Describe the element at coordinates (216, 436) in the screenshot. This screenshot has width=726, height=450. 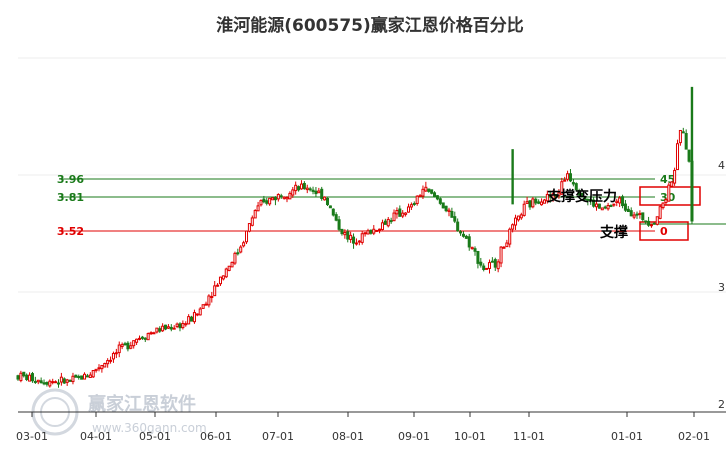
I see `x-tick-label: 06-01` at that location.